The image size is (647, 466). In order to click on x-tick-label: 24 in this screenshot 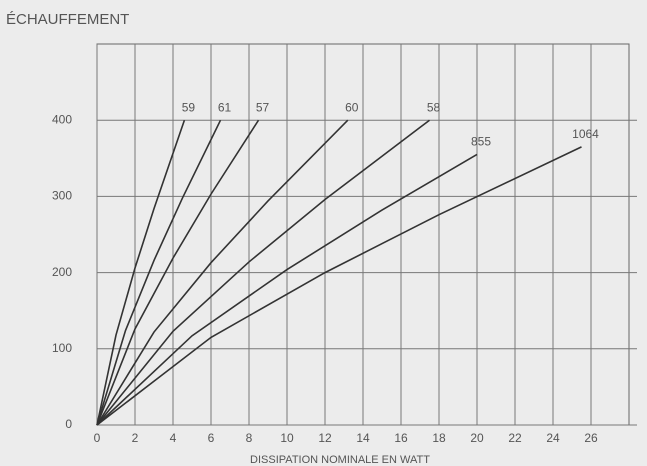, I will do `click(553, 438)`.